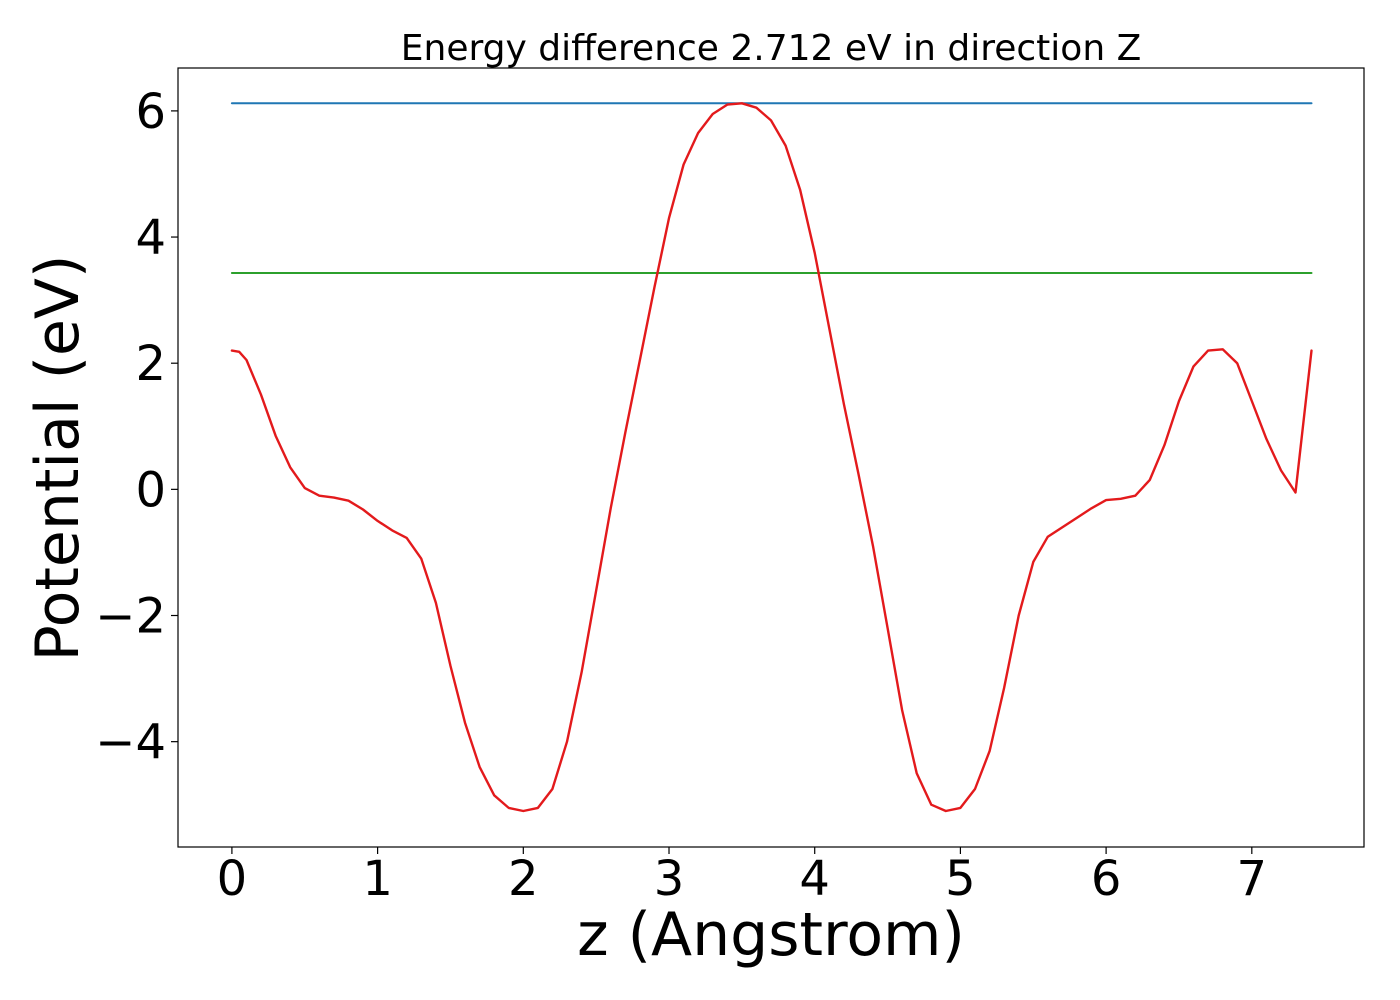 The image size is (1400, 1000). What do you see at coordinates (130, 617) in the screenshot?
I see `y-tick-label: −2` at bounding box center [130, 617].